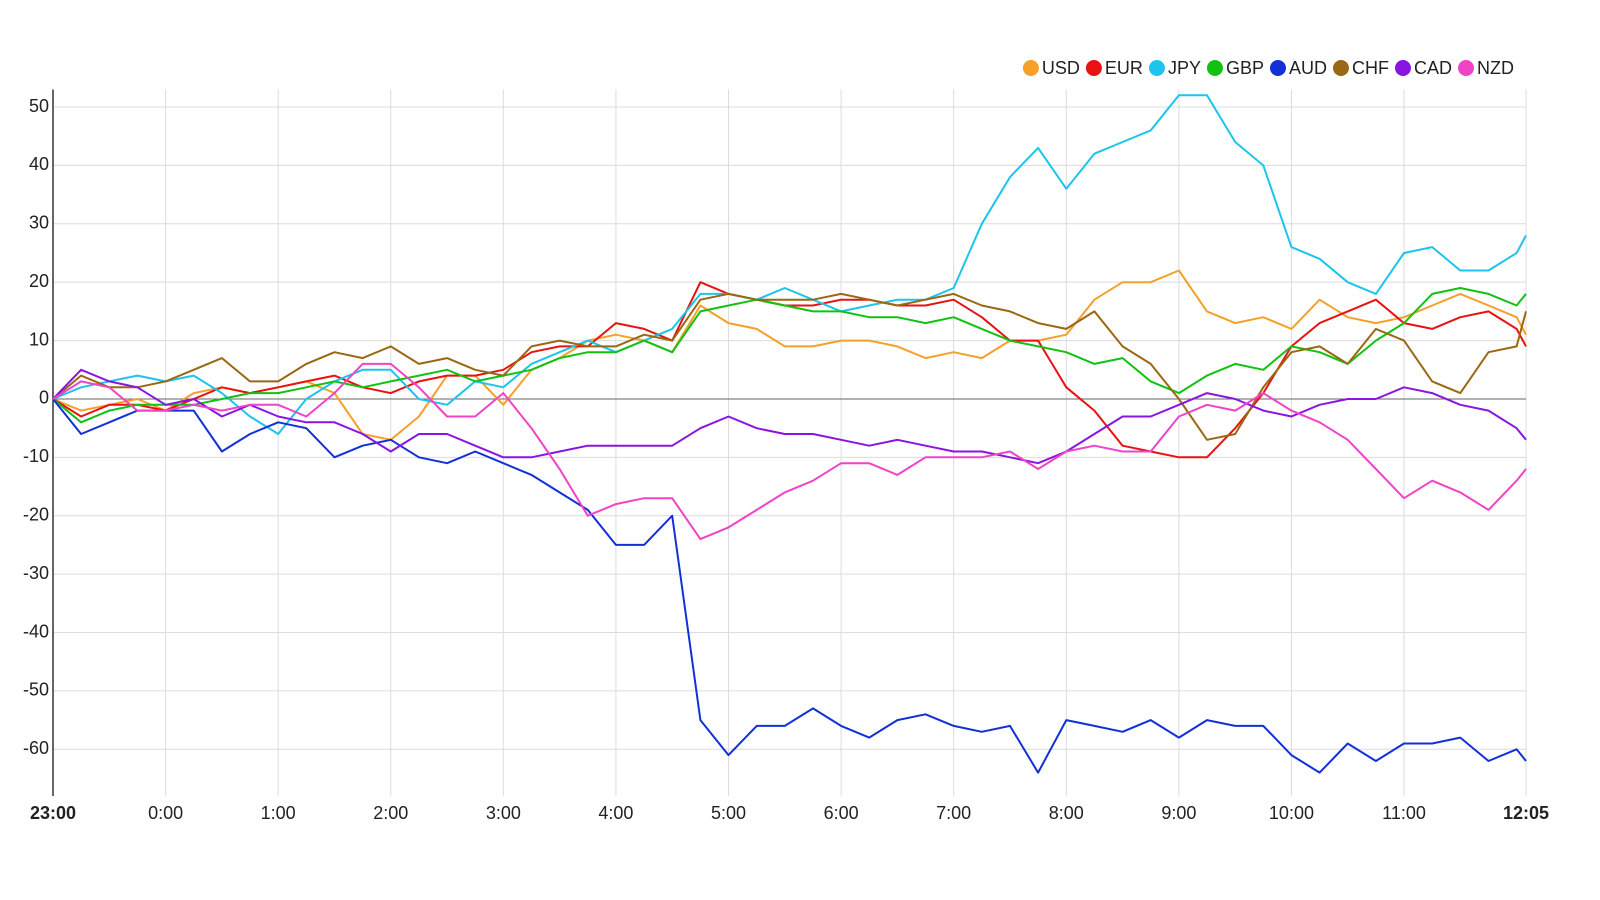 The width and height of the screenshot is (1600, 900). Describe the element at coordinates (1066, 813) in the screenshot. I see `x-tick-label: 8:00` at that location.